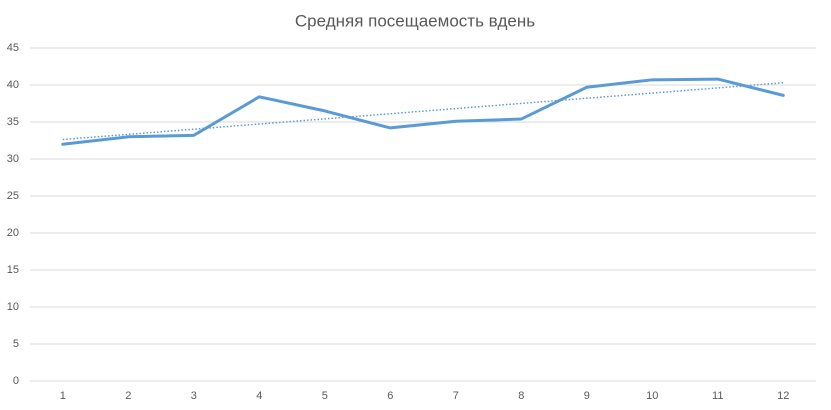 Image resolution: width=831 pixels, height=410 pixels. Describe the element at coordinates (13, 270) in the screenshot. I see `y-tick-label: 15` at that location.